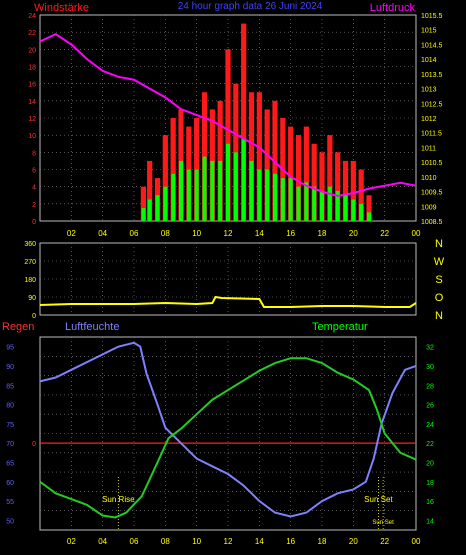 This screenshot has height=555, width=466. I want to click on direction-y-tick: 90, so click(32, 298).